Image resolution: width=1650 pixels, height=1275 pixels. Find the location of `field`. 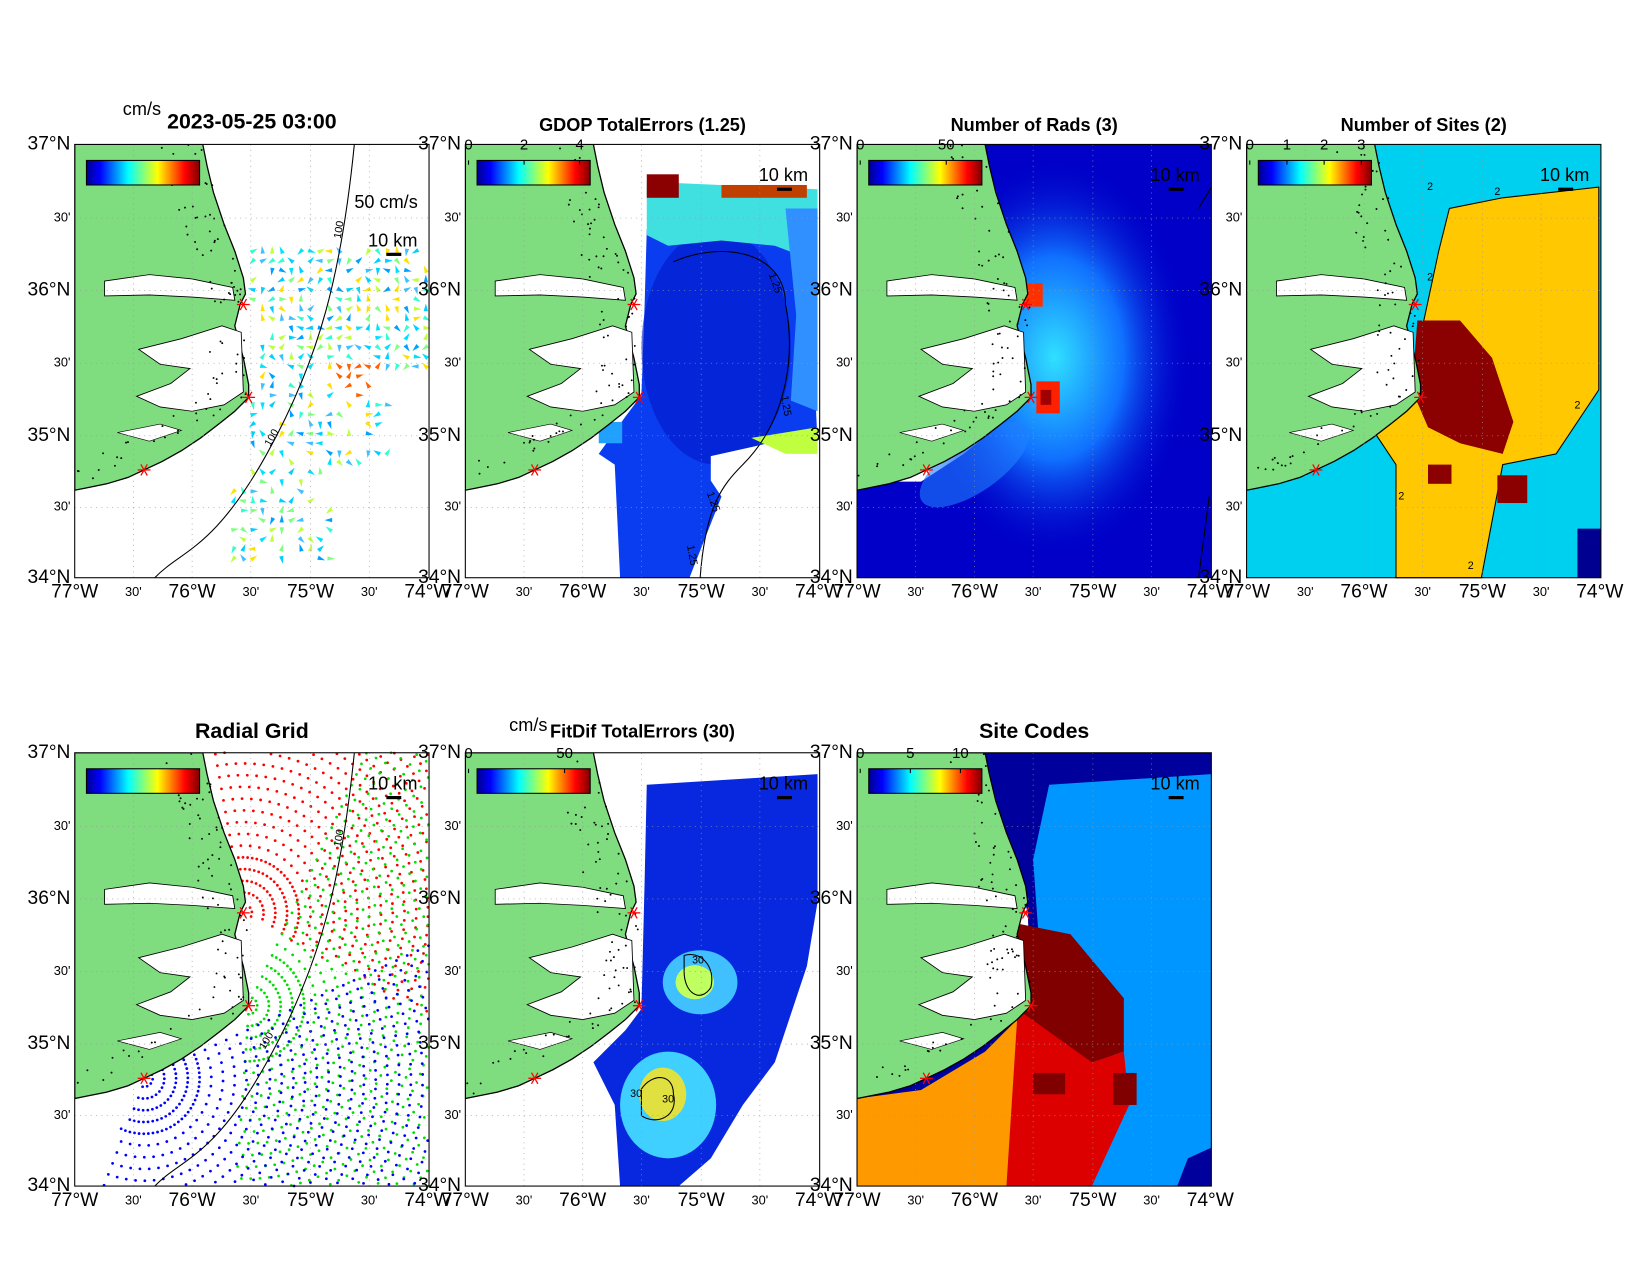

field is located at coordinates (662, 186).